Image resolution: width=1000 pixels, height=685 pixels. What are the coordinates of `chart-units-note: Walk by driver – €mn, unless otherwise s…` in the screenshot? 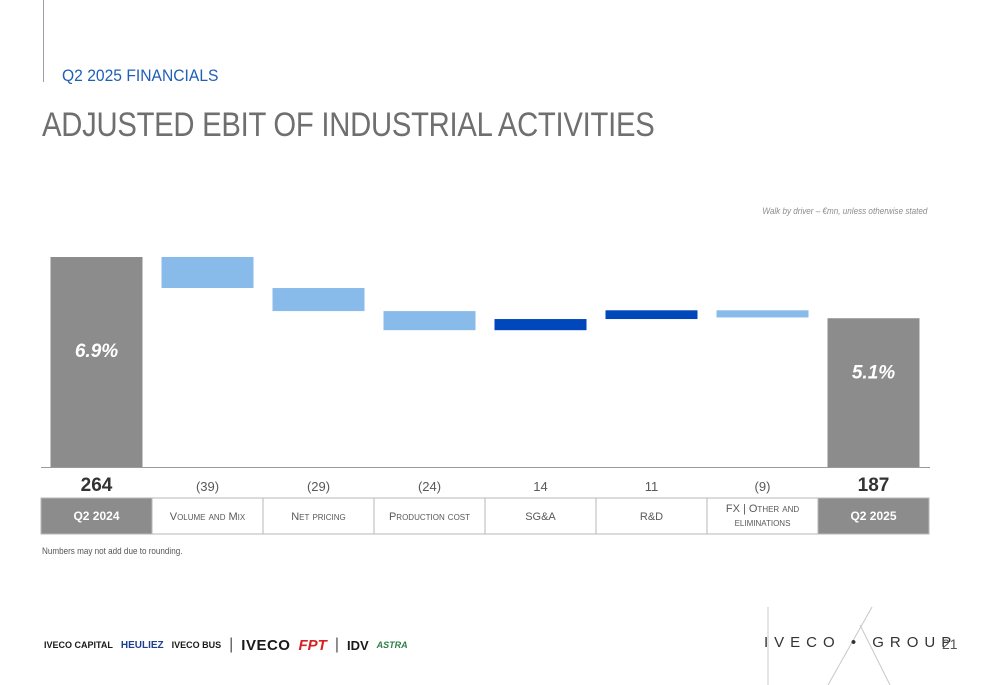 It's located at (844, 211).